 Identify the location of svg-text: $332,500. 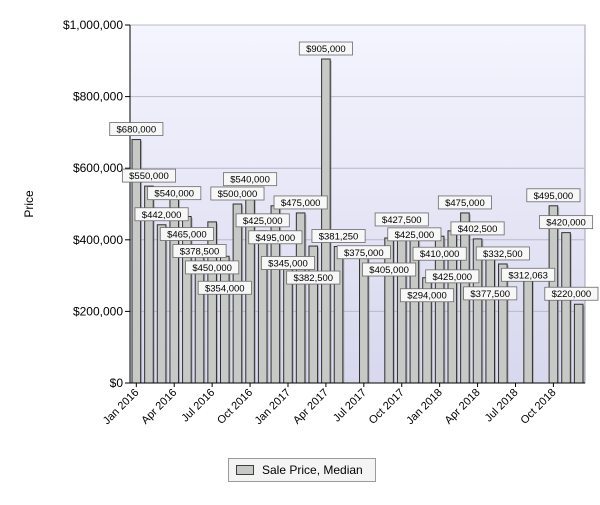
(503, 254).